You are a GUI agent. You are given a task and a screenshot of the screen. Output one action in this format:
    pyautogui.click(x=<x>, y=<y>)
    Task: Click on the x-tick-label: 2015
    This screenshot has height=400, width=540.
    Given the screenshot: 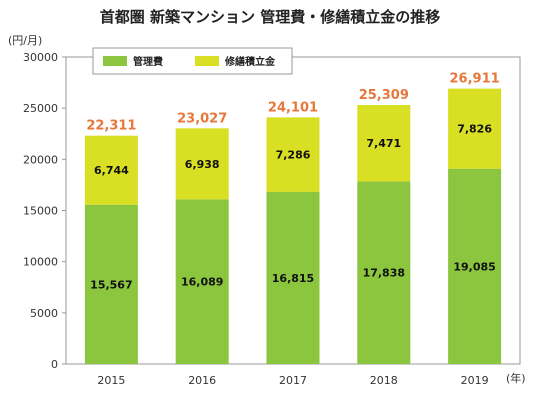 What is the action you would take?
    pyautogui.click(x=111, y=380)
    